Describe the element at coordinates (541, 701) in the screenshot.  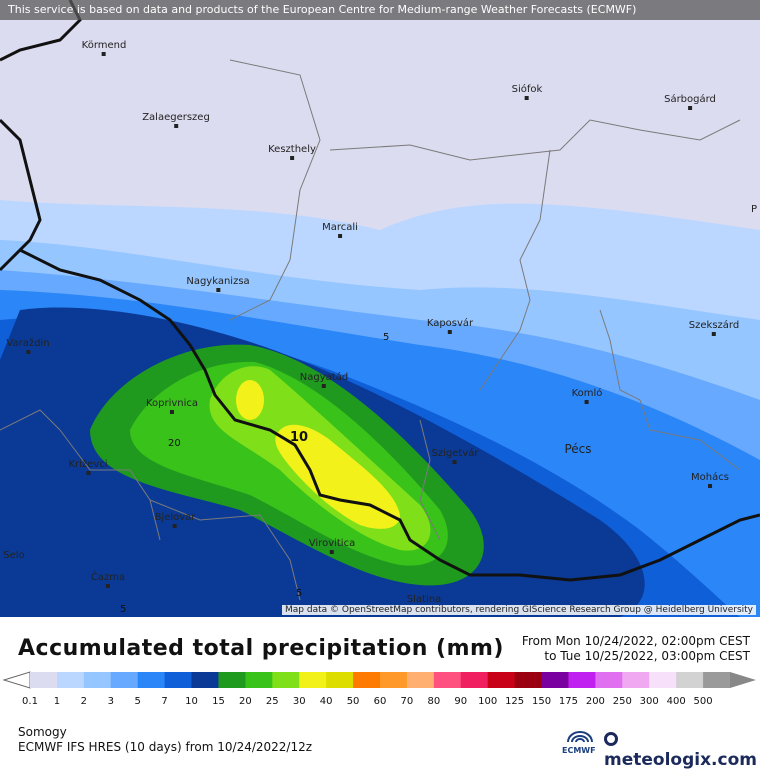
I see `legend-tick-label: 150` at that location.